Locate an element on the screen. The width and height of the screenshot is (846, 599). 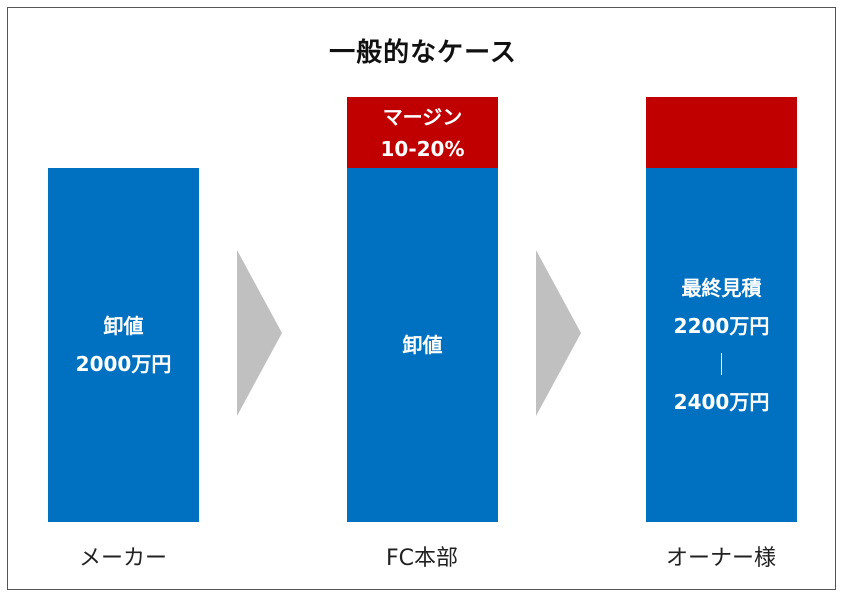
owner-caption: オーナー様 is located at coordinates (720, 558).